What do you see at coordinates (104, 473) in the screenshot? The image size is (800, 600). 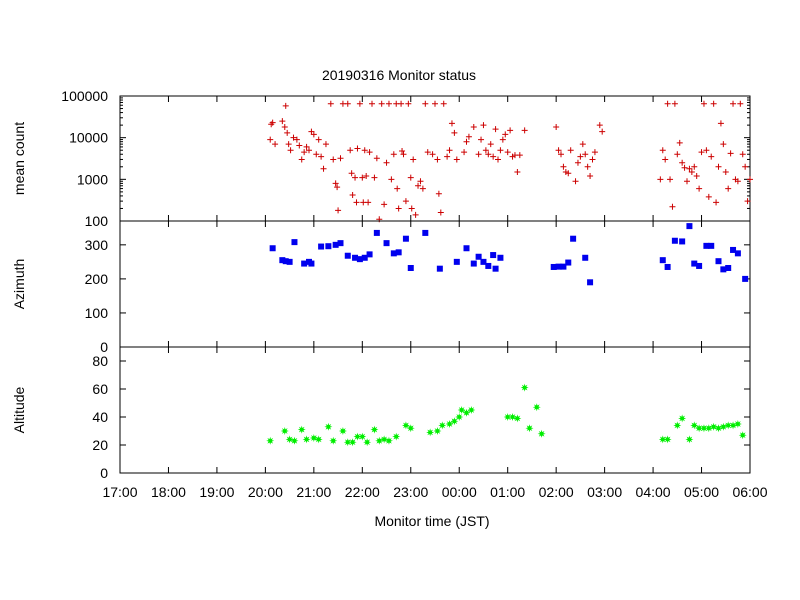 I see `y-tick-label: 0` at bounding box center [104, 473].